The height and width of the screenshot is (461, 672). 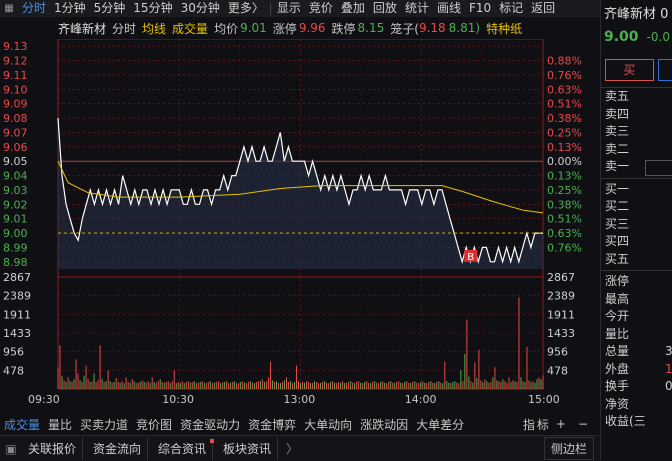 I want to click on avg-line-toggle: 均线, so click(x=154, y=28).